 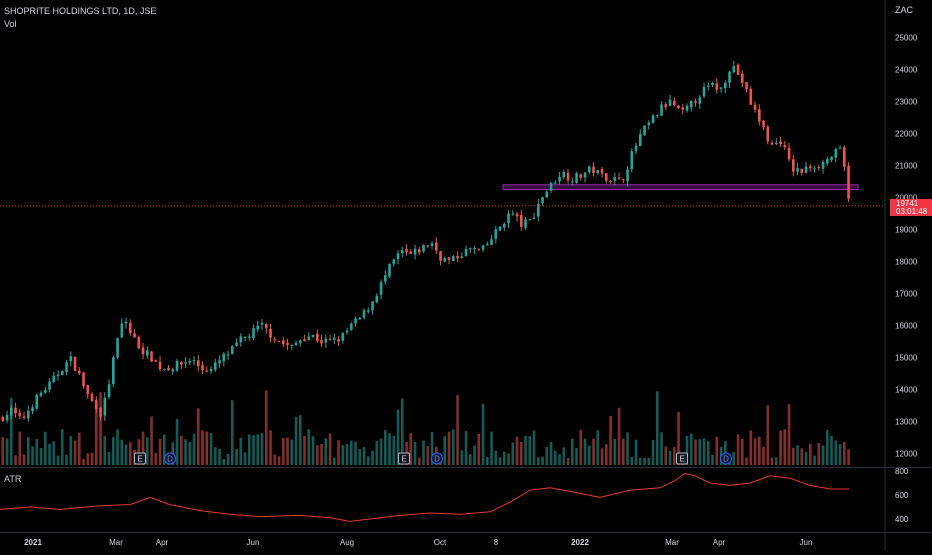 What do you see at coordinates (496, 542) in the screenshot?
I see `time-tick-label: 8` at bounding box center [496, 542].